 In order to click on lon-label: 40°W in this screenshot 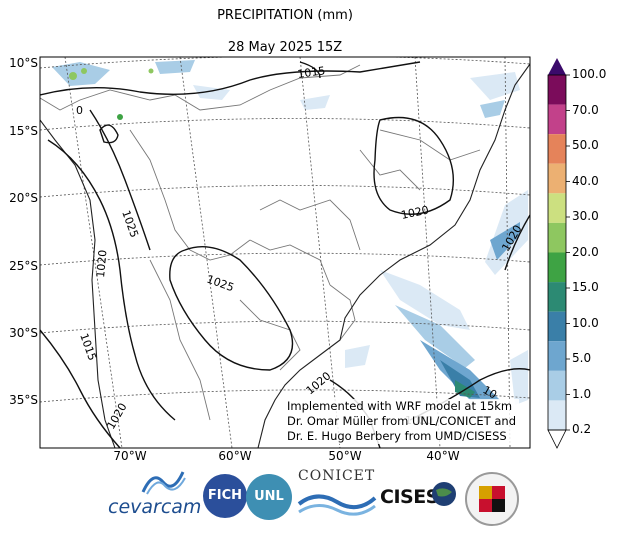, I will do `click(443, 456)`.